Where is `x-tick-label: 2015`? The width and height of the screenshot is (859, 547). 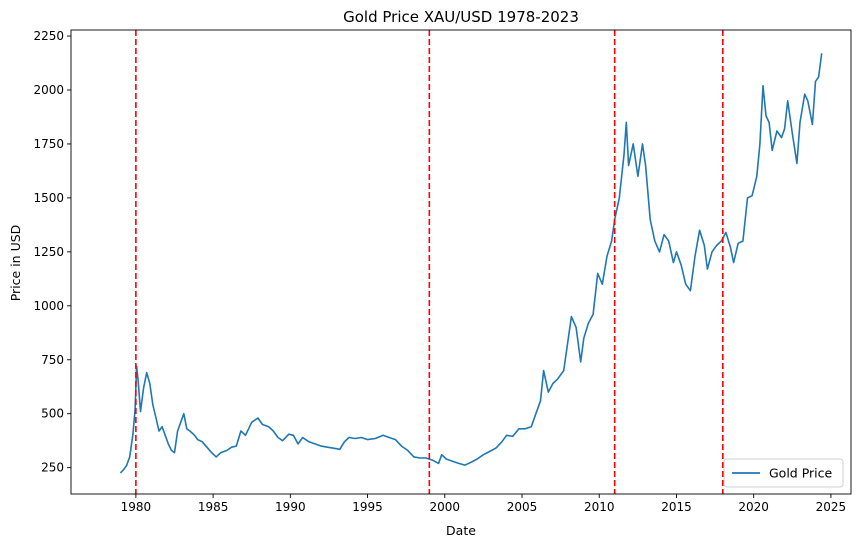
x-tick-label: 2015 is located at coordinates (676, 507).